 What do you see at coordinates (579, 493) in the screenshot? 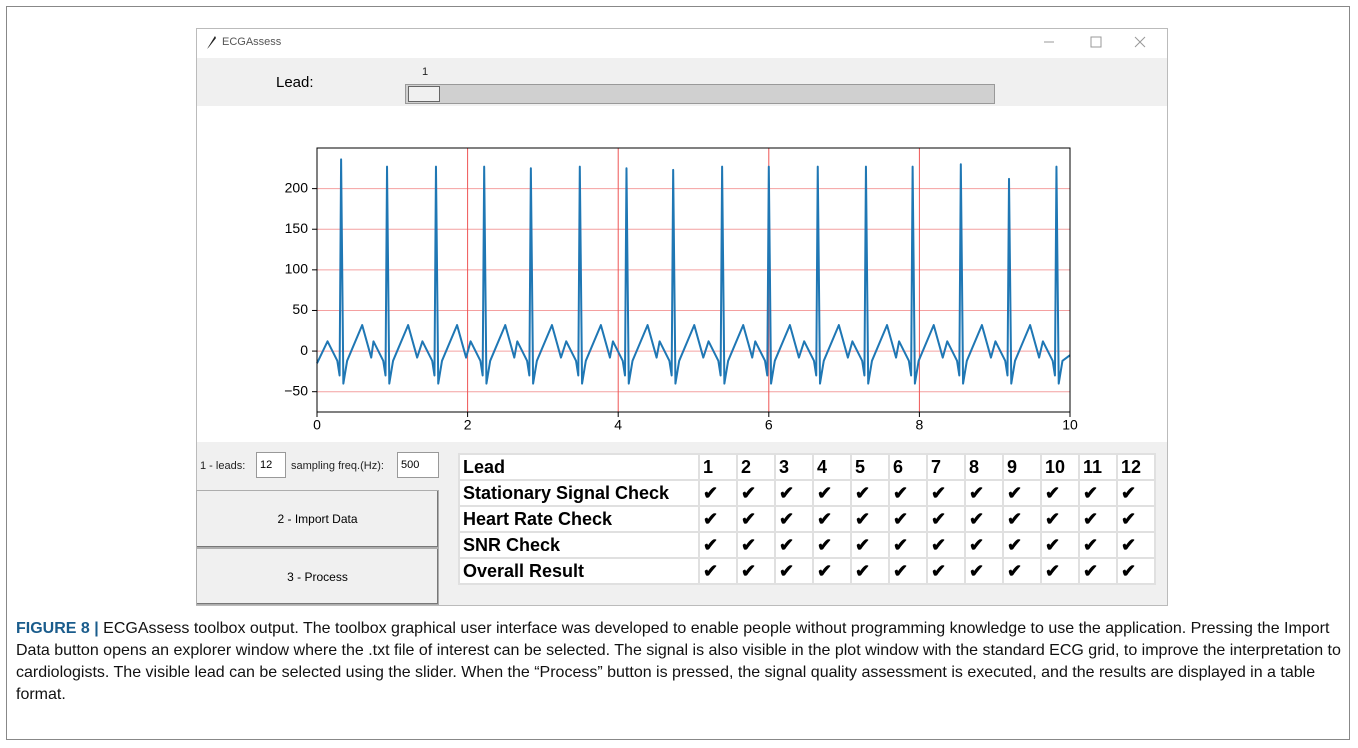
I see `row-label: Stationary Signal Check` at bounding box center [579, 493].